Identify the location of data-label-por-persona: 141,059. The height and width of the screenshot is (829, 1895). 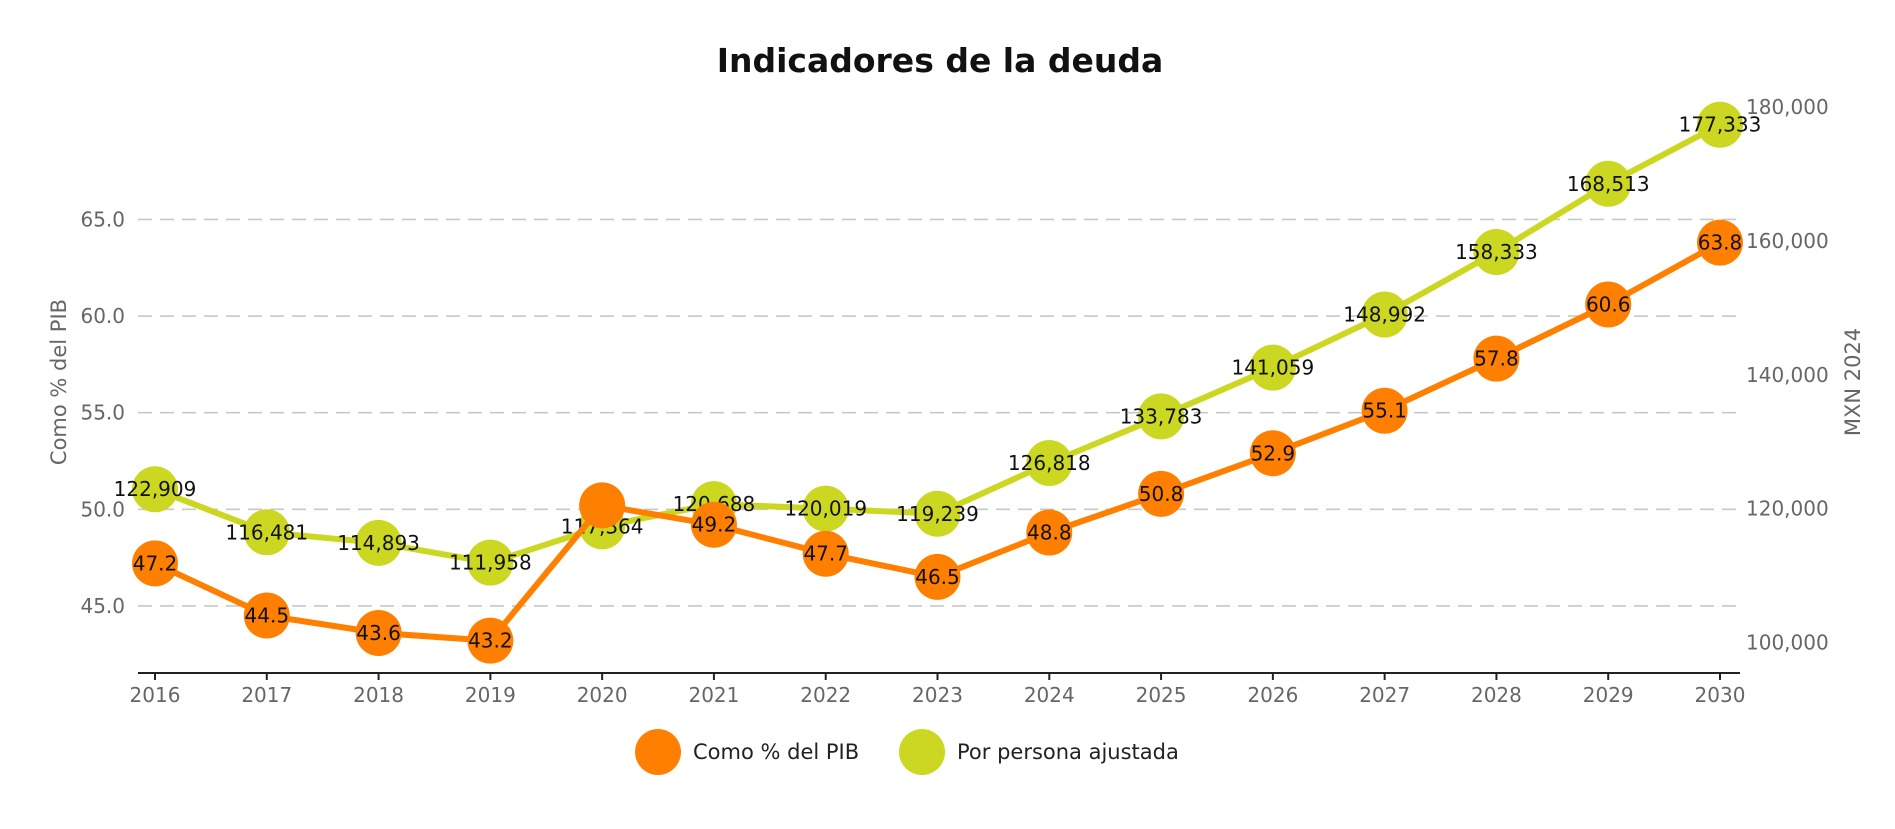
(1272, 368).